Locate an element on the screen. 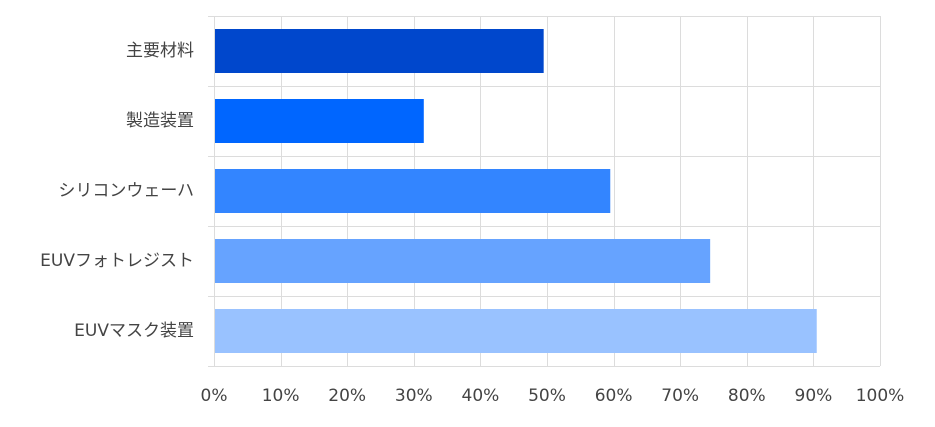 Image resolution: width=935 pixels, height=427 pixels. x-tick-label: 90% is located at coordinates (814, 396).